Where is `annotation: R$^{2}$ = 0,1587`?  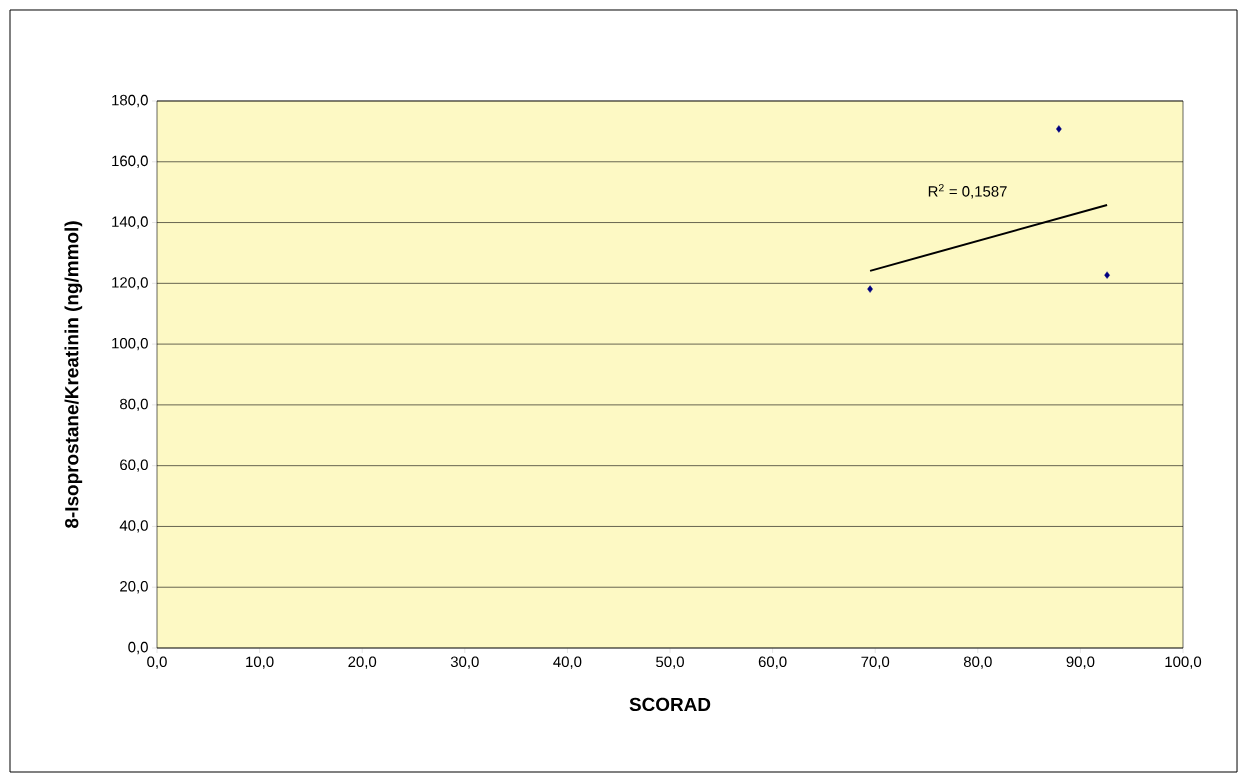 annotation: R$^{2}$ = 0,1587 is located at coordinates (967, 191).